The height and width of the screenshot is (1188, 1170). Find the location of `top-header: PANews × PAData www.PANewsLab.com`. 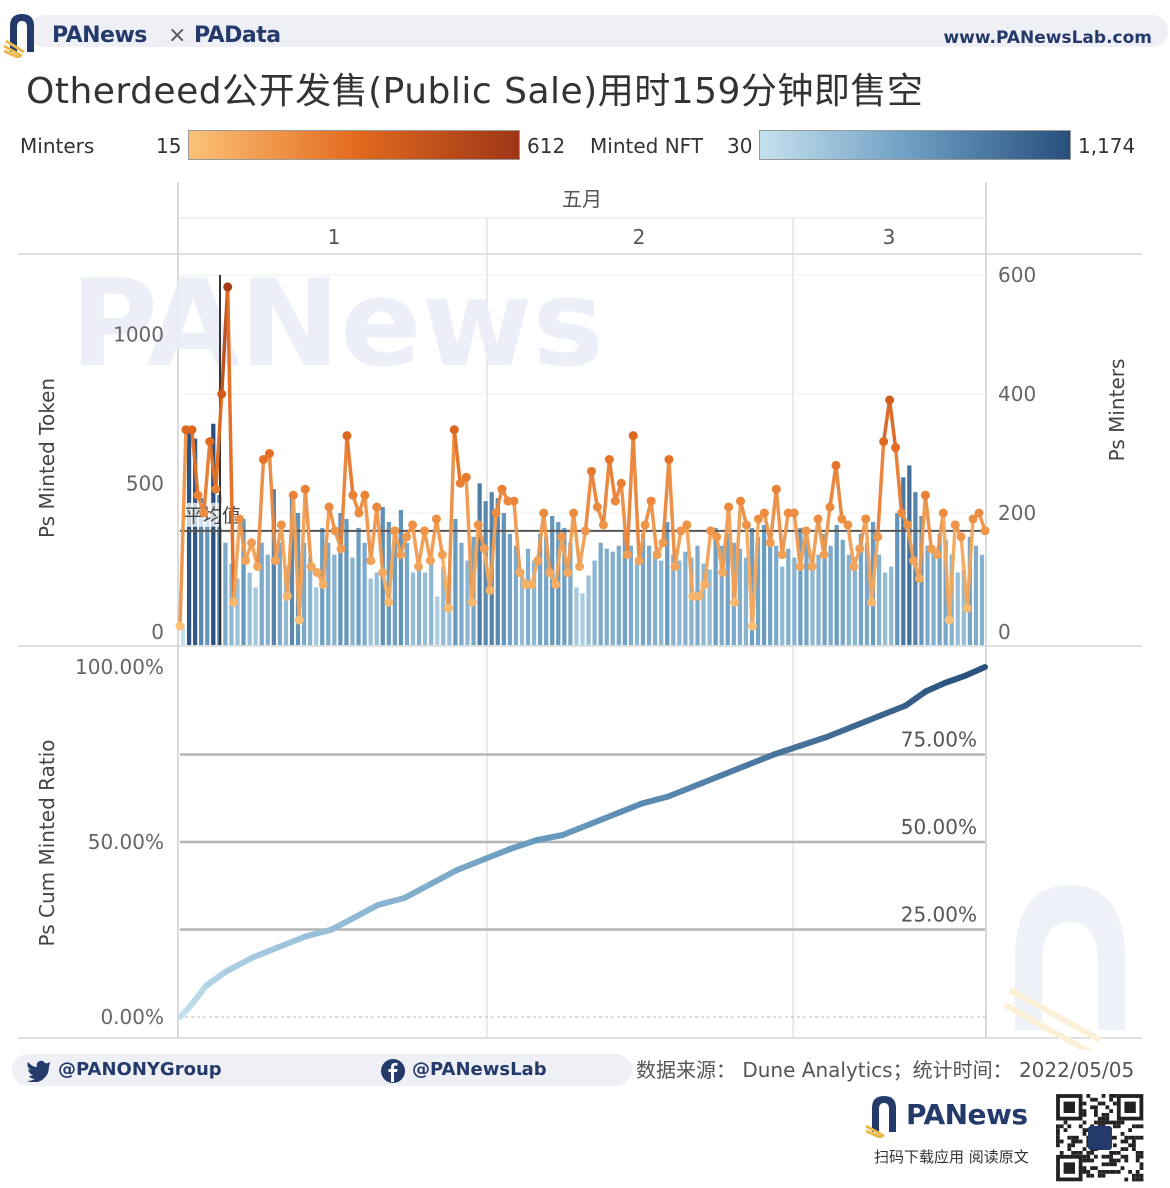

top-header: PANews × PAData www.PANewsLab.com is located at coordinates (585, 34).